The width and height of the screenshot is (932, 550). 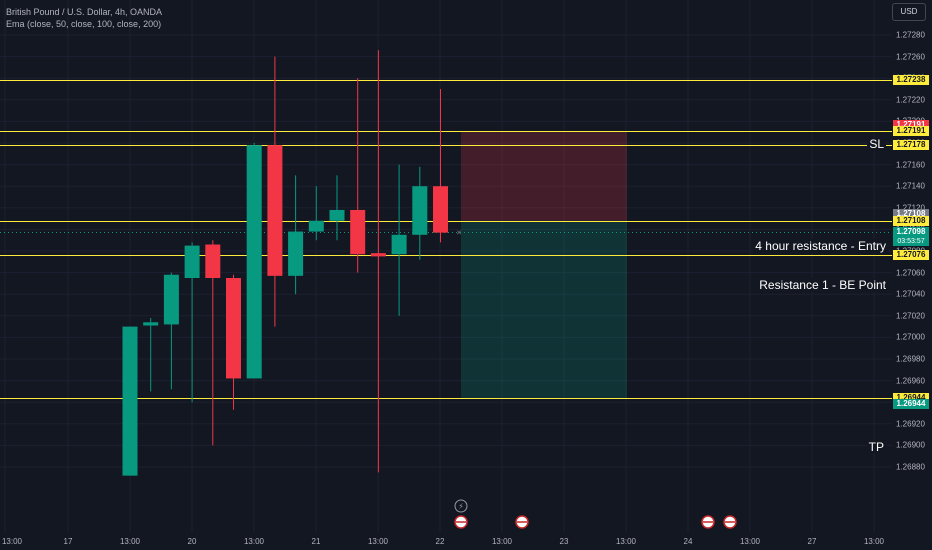 I want to click on be-annotation: Resistance 1 - BE Point, so click(x=822, y=285).